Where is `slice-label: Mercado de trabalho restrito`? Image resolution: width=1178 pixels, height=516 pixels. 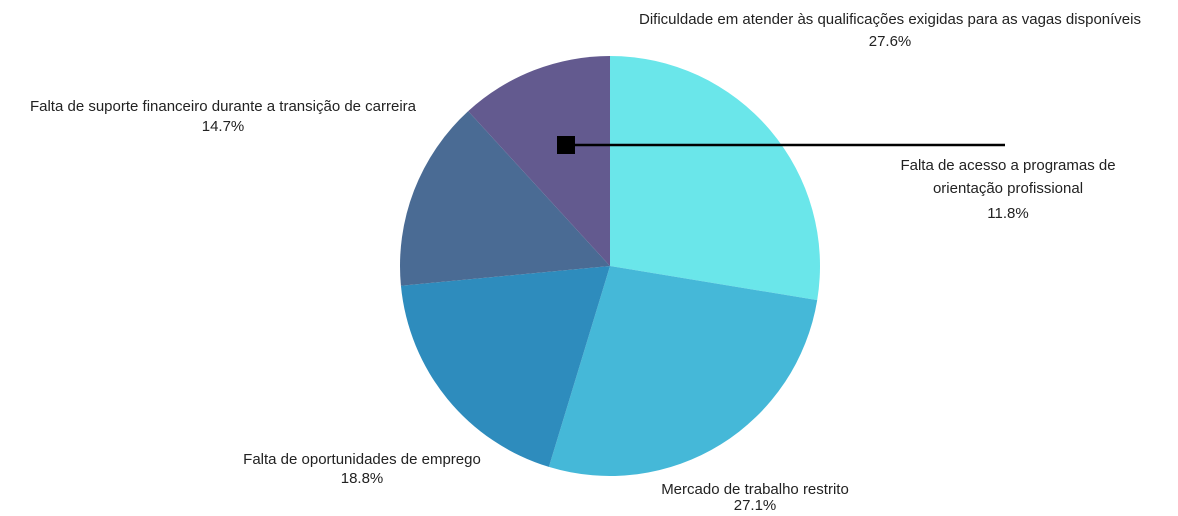
slice-label: Mercado de trabalho restrito is located at coordinates (755, 489).